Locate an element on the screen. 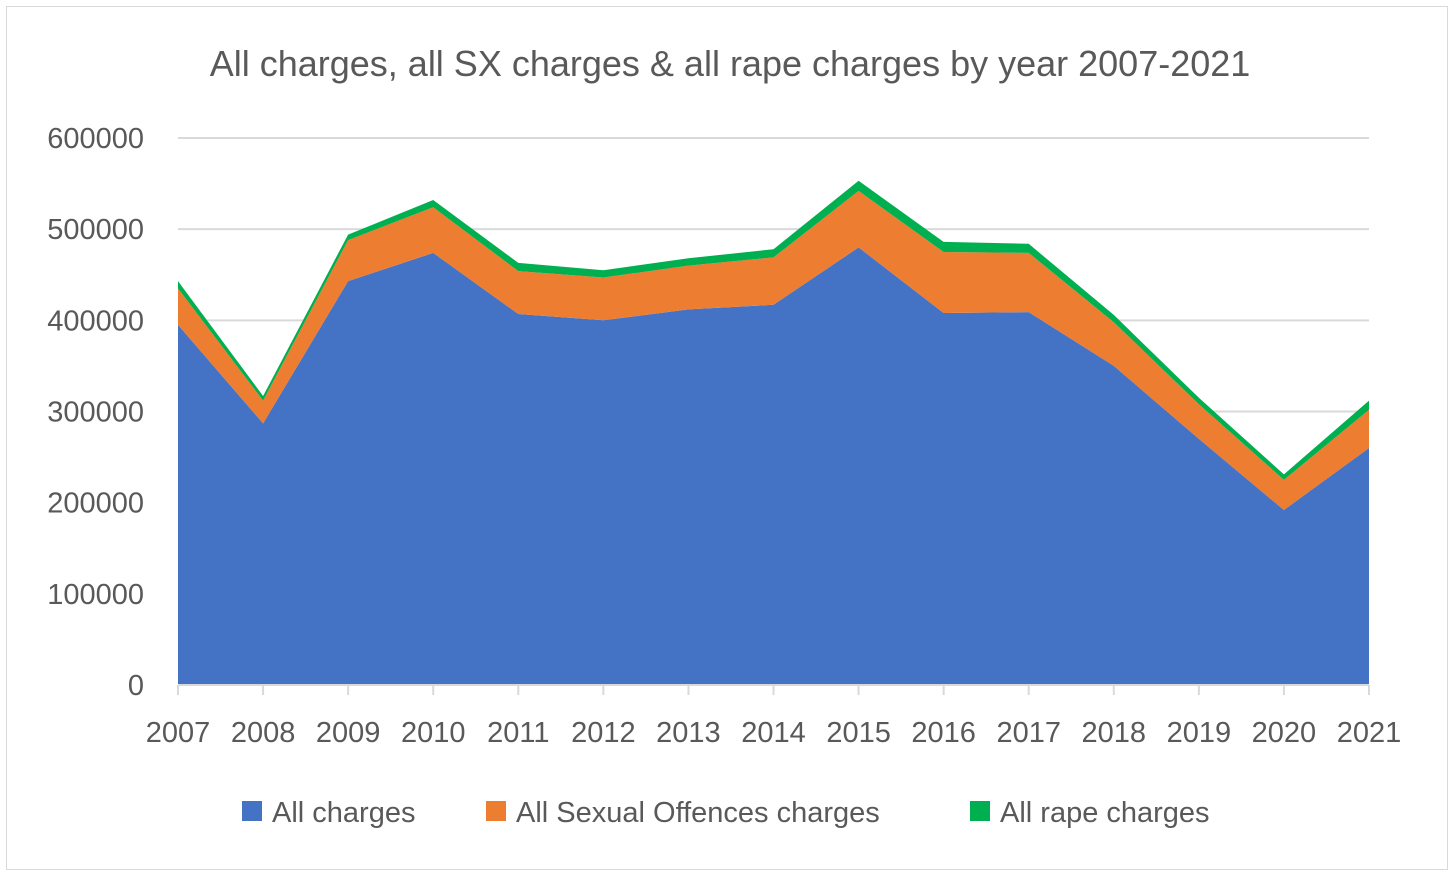 The height and width of the screenshot is (878, 1456). y-axis-tick-labels: 0 100000 200000 300000 400000 500000 600000 is located at coordinates (95, 412).